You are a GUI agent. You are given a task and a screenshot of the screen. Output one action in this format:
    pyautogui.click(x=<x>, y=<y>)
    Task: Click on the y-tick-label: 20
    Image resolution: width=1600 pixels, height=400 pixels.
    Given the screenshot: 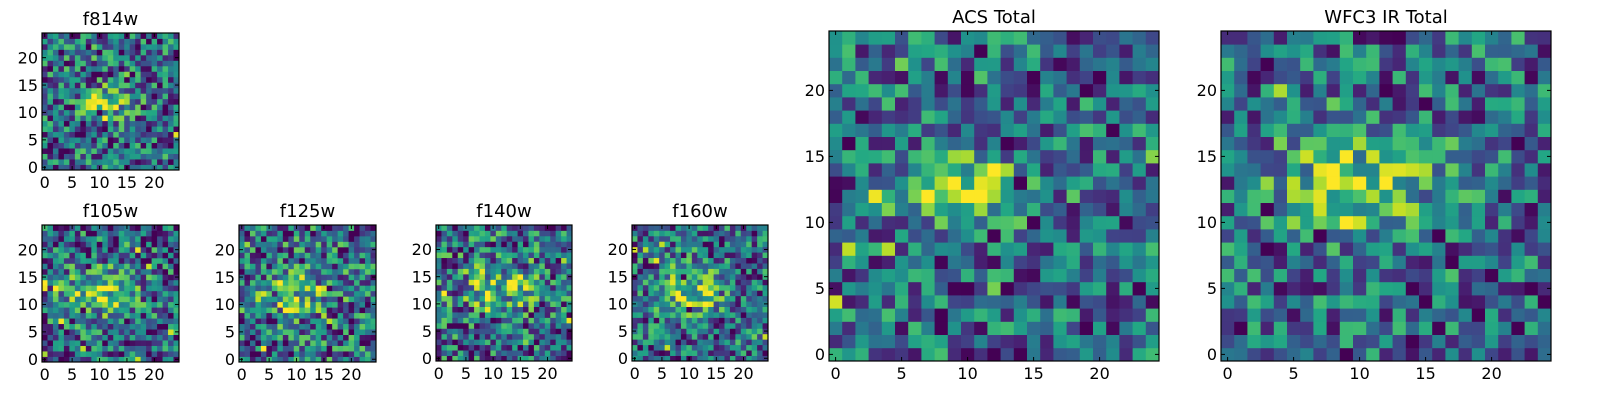 What is the action you would take?
    pyautogui.click(x=225, y=249)
    